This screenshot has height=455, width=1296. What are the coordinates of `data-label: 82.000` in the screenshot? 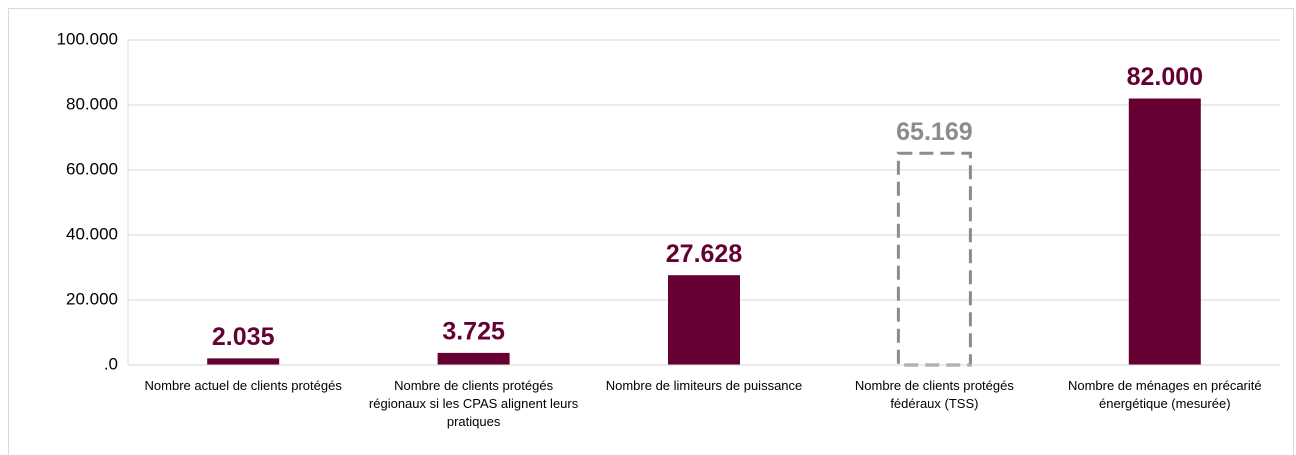 It's located at (1165, 77).